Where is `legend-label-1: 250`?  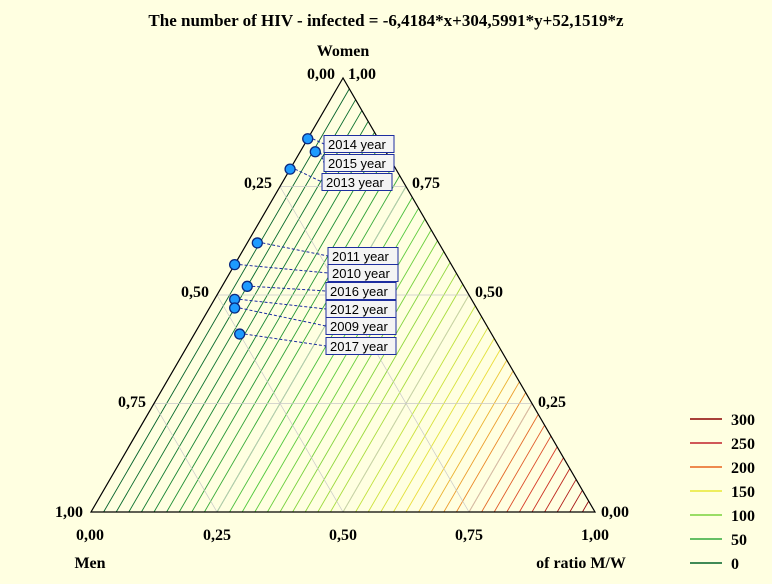 legend-label-1: 250 is located at coordinates (743, 444).